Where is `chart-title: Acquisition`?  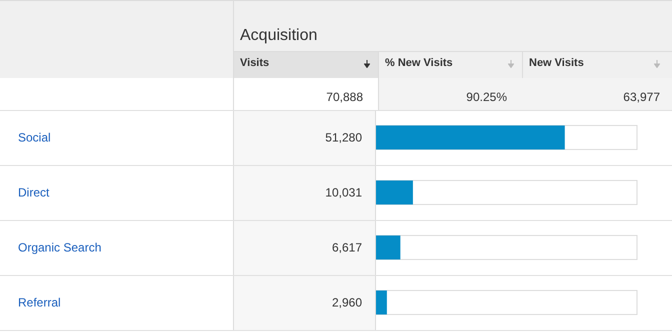 chart-title: Acquisition is located at coordinates (279, 36).